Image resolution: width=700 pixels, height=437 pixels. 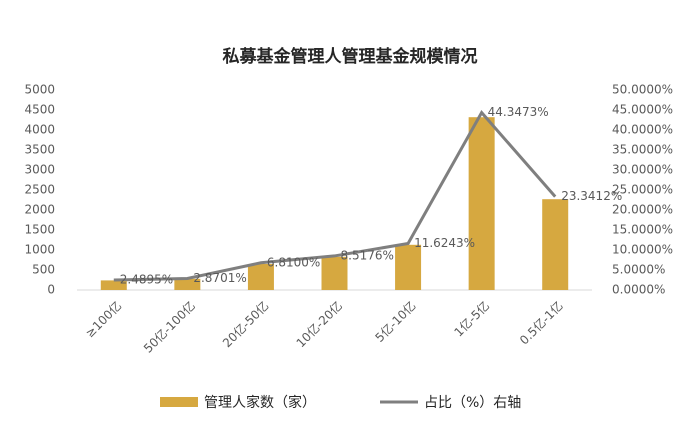 What do you see at coordinates (39, 150) in the screenshot?
I see `y-tick-label: 3500` at bounding box center [39, 150].